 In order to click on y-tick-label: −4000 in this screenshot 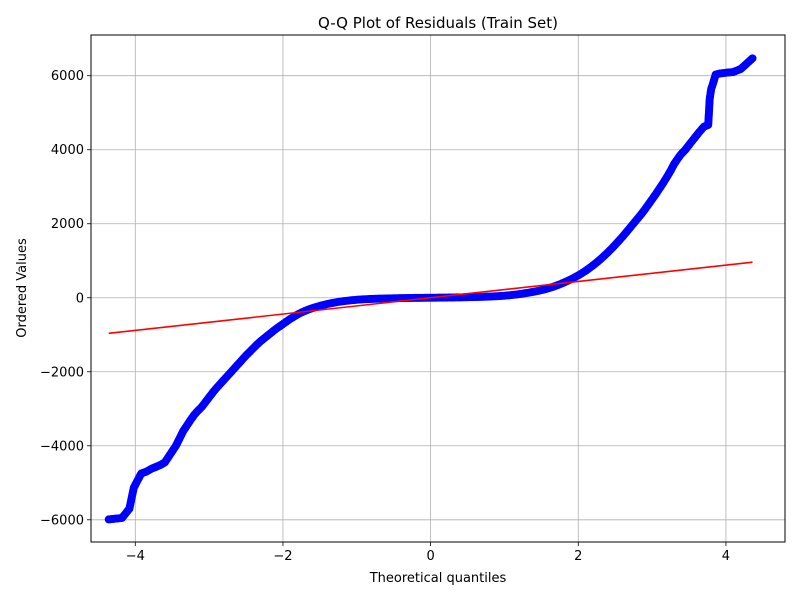, I will do `click(62, 446)`.